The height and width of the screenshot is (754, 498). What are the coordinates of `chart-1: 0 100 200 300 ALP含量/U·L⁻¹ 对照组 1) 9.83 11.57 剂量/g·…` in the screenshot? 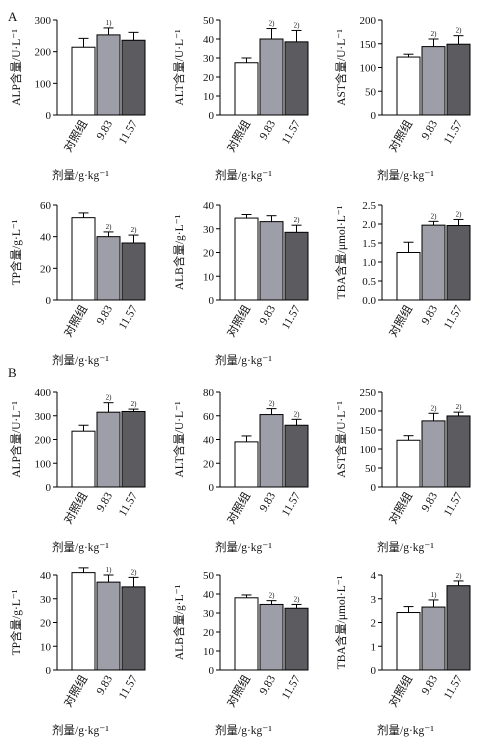 It's located at (77, 98).